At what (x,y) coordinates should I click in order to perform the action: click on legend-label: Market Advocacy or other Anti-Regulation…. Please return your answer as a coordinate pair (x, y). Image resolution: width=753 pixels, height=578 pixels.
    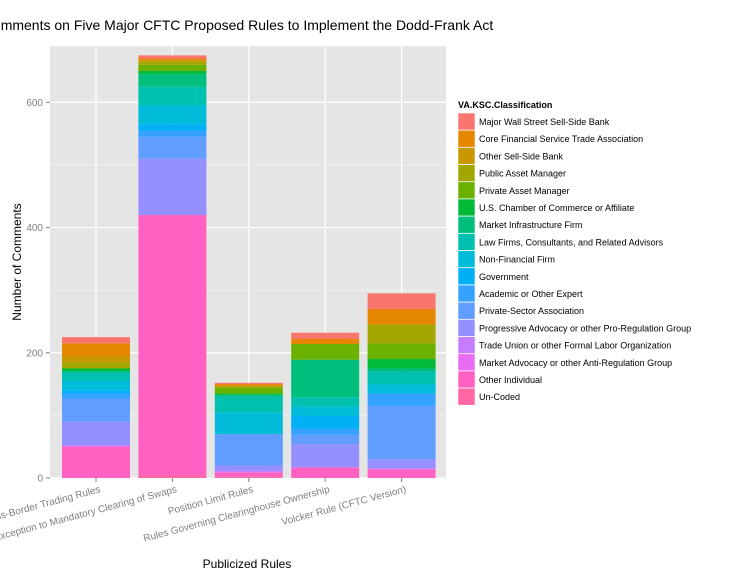
    Looking at the image, I should click on (575, 363).